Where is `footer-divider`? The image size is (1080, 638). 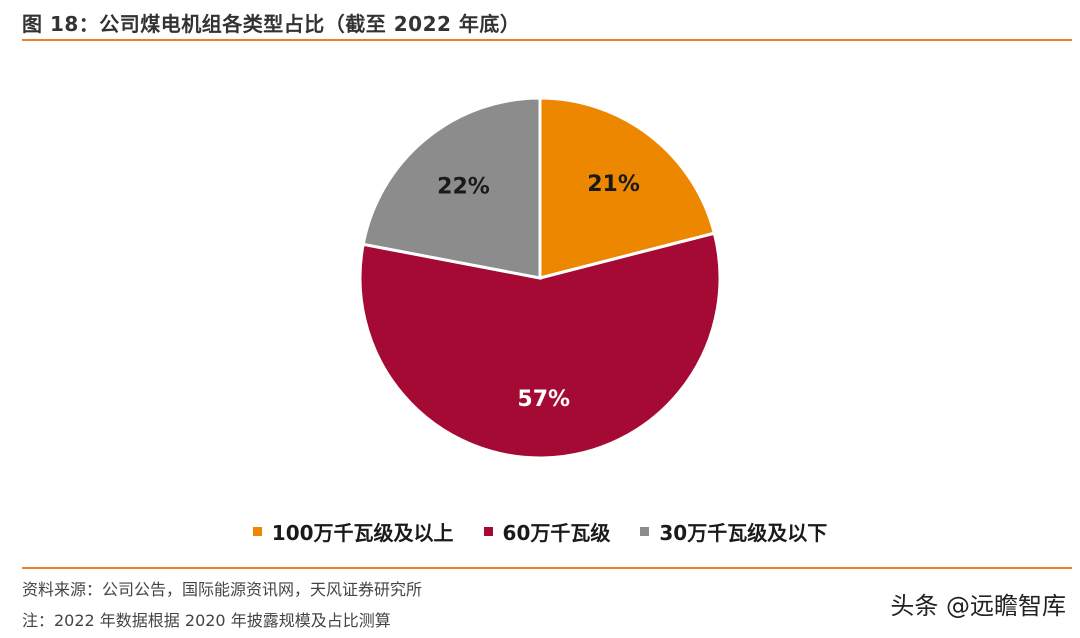
footer-divider is located at coordinates (547, 568).